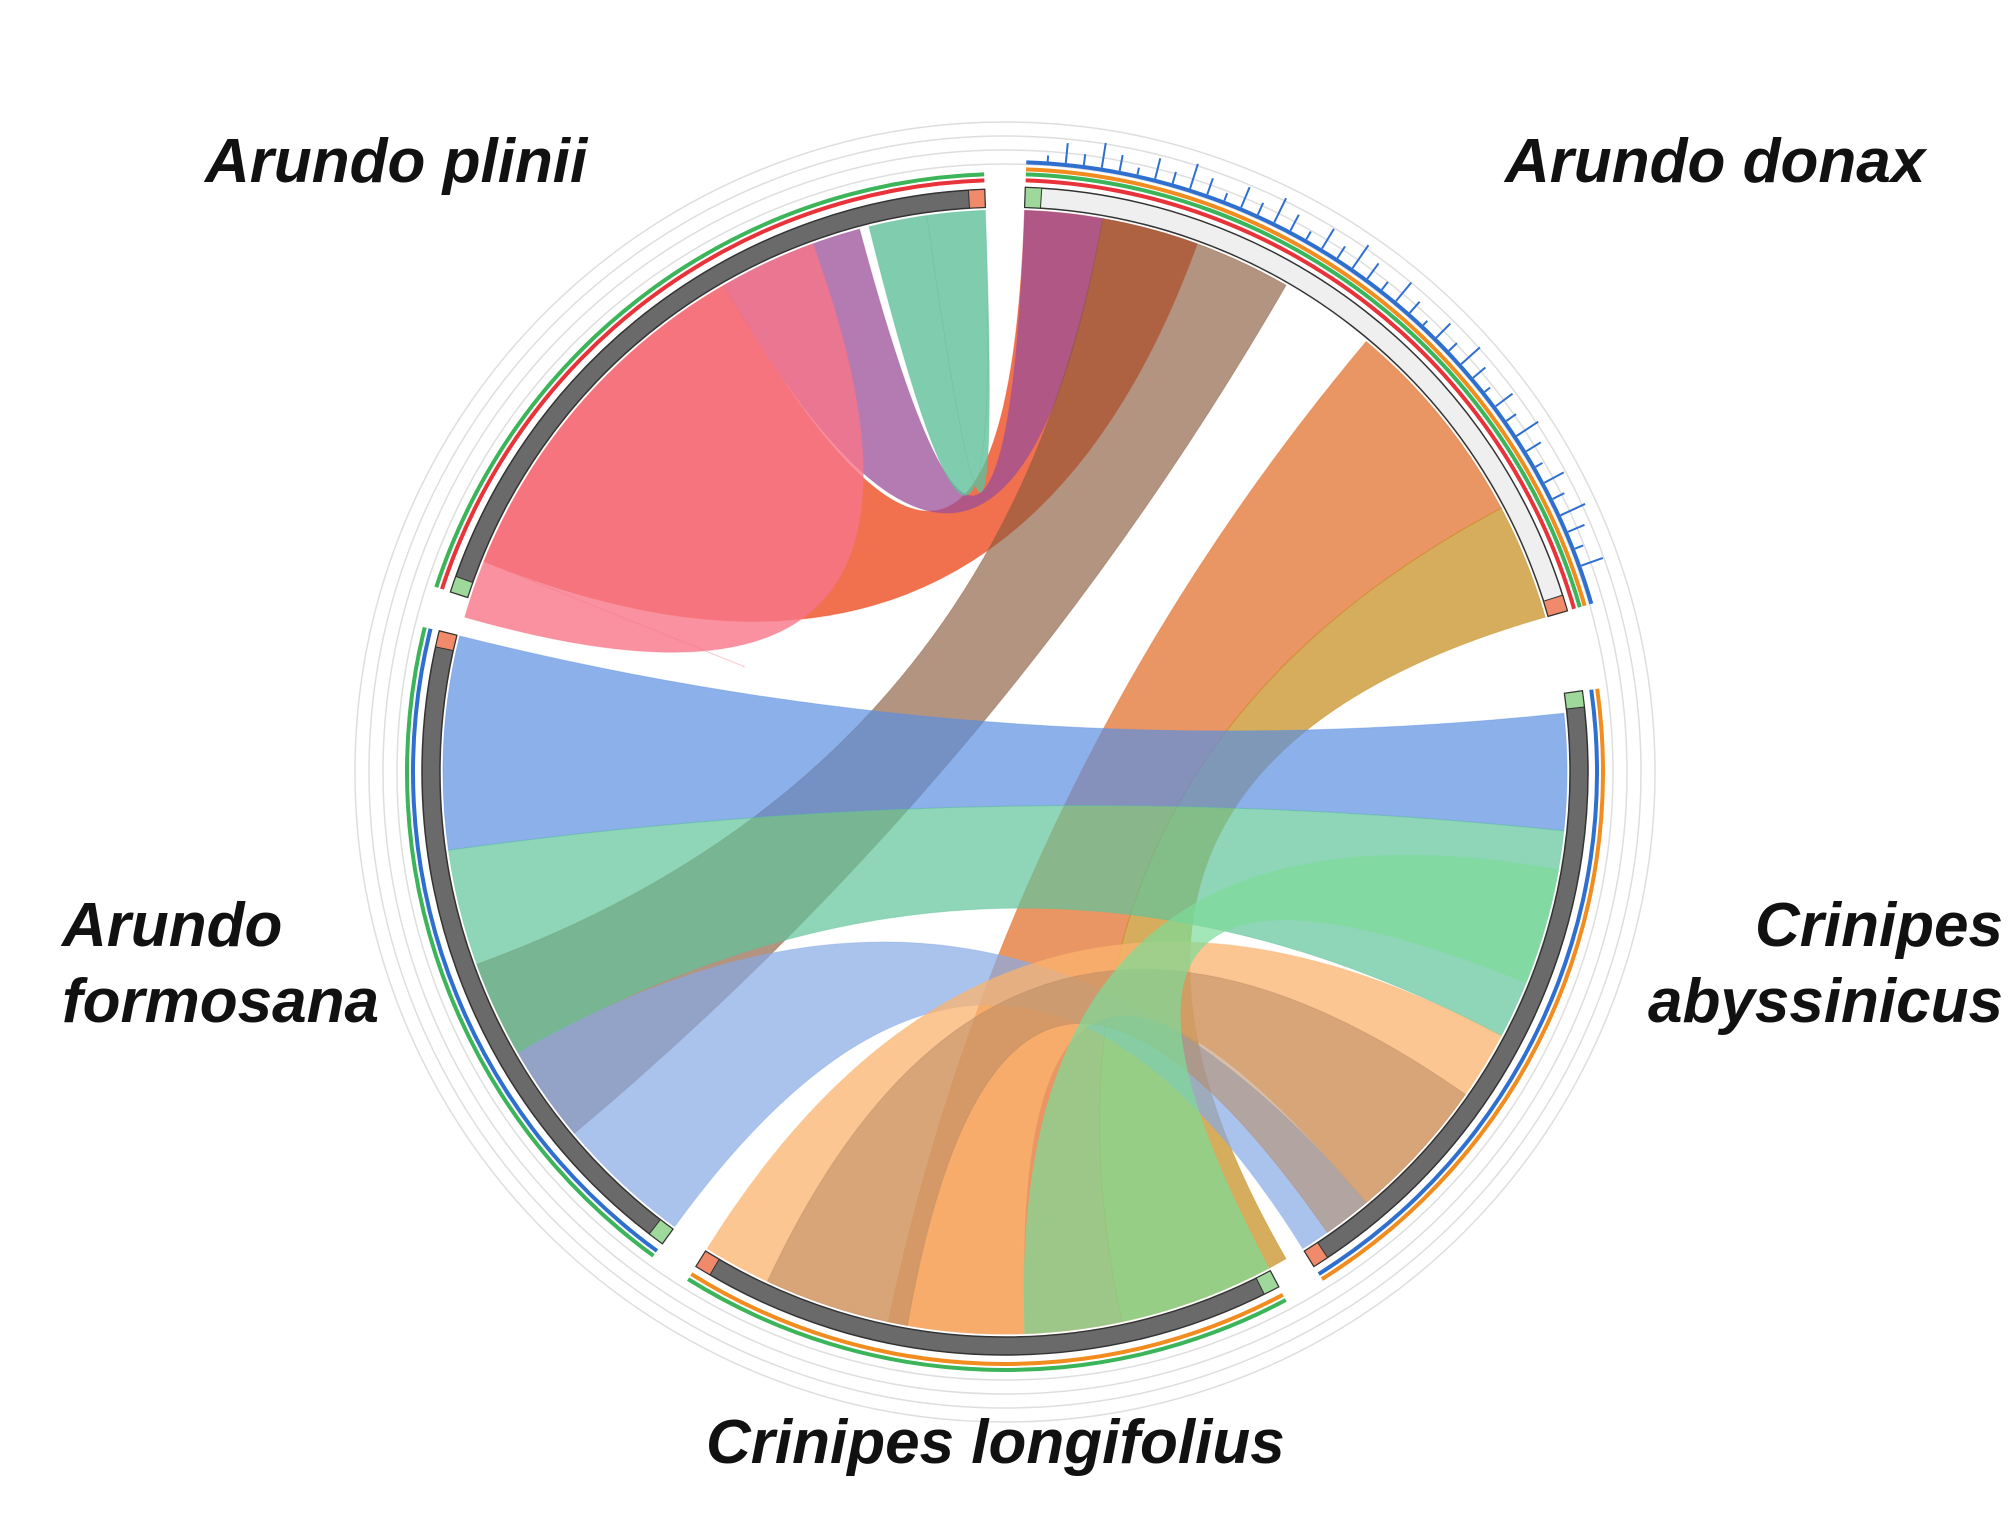 This screenshot has height=1524, width=2012. What do you see at coordinates (1555, 605) in the screenshot?
I see `ideogram-end-cap-donax` at bounding box center [1555, 605].